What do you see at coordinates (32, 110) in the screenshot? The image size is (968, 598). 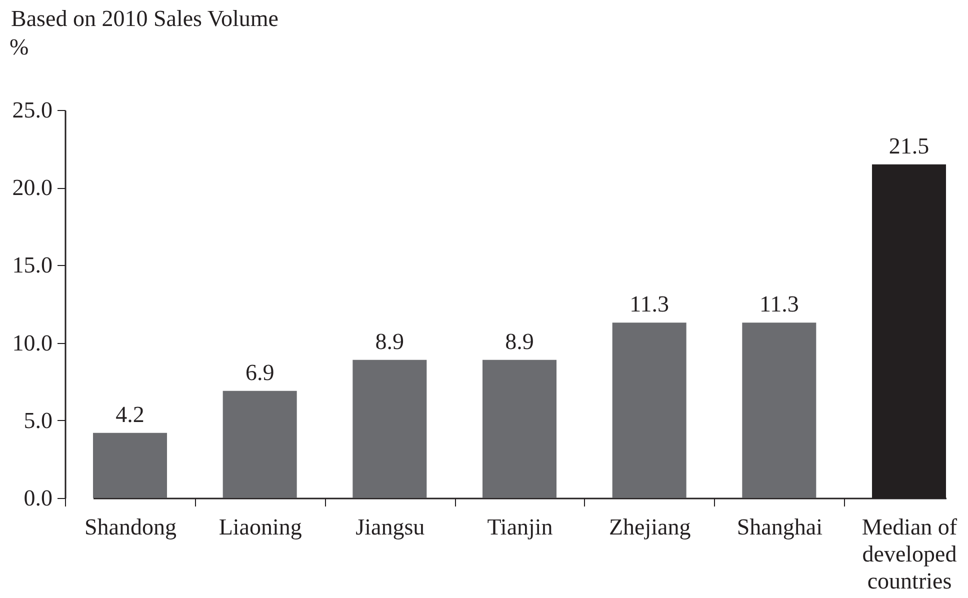 I see `y-tick-label: 25.0` at bounding box center [32, 110].